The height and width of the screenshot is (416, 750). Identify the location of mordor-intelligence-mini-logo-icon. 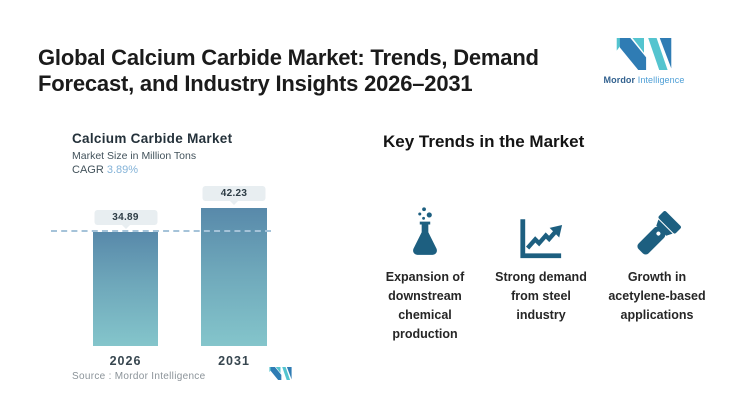
(280, 376).